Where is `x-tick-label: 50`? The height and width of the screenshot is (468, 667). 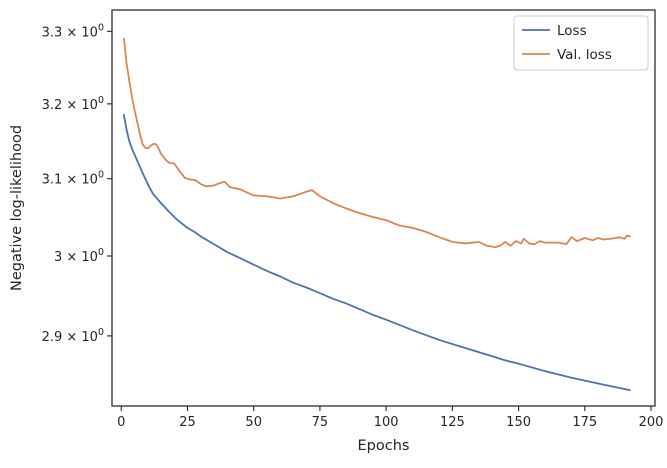
x-tick-label: 50 is located at coordinates (253, 422).